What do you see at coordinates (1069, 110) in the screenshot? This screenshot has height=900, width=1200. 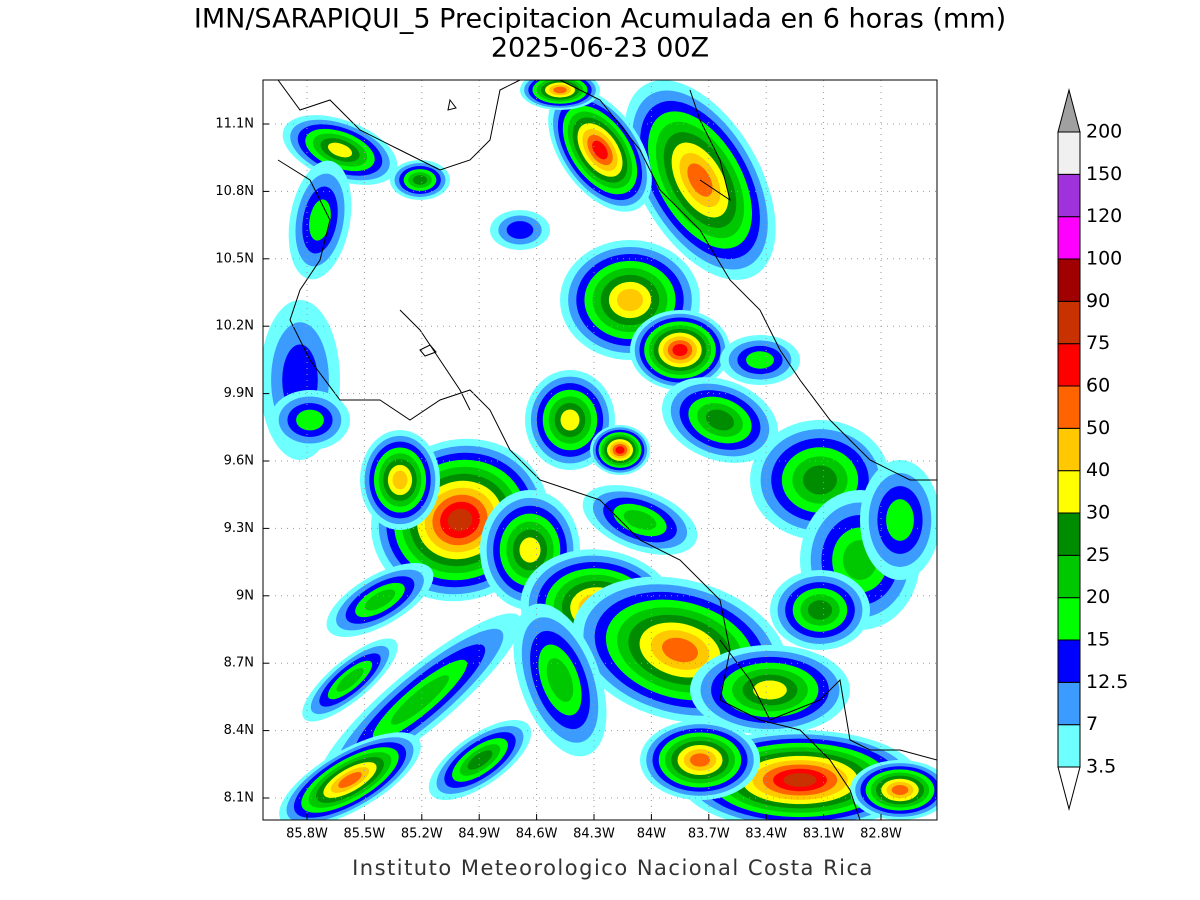 I see `colorbar-over` at bounding box center [1069, 110].